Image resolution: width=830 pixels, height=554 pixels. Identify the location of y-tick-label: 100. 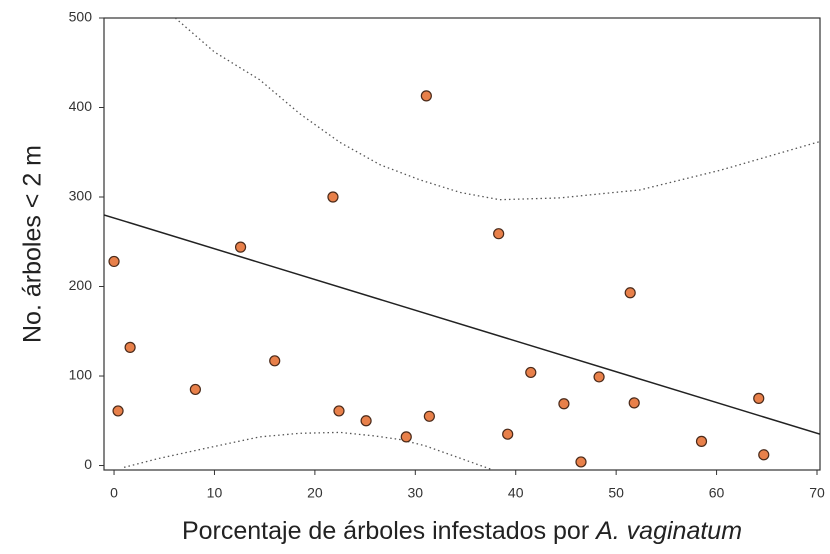
(81, 375).